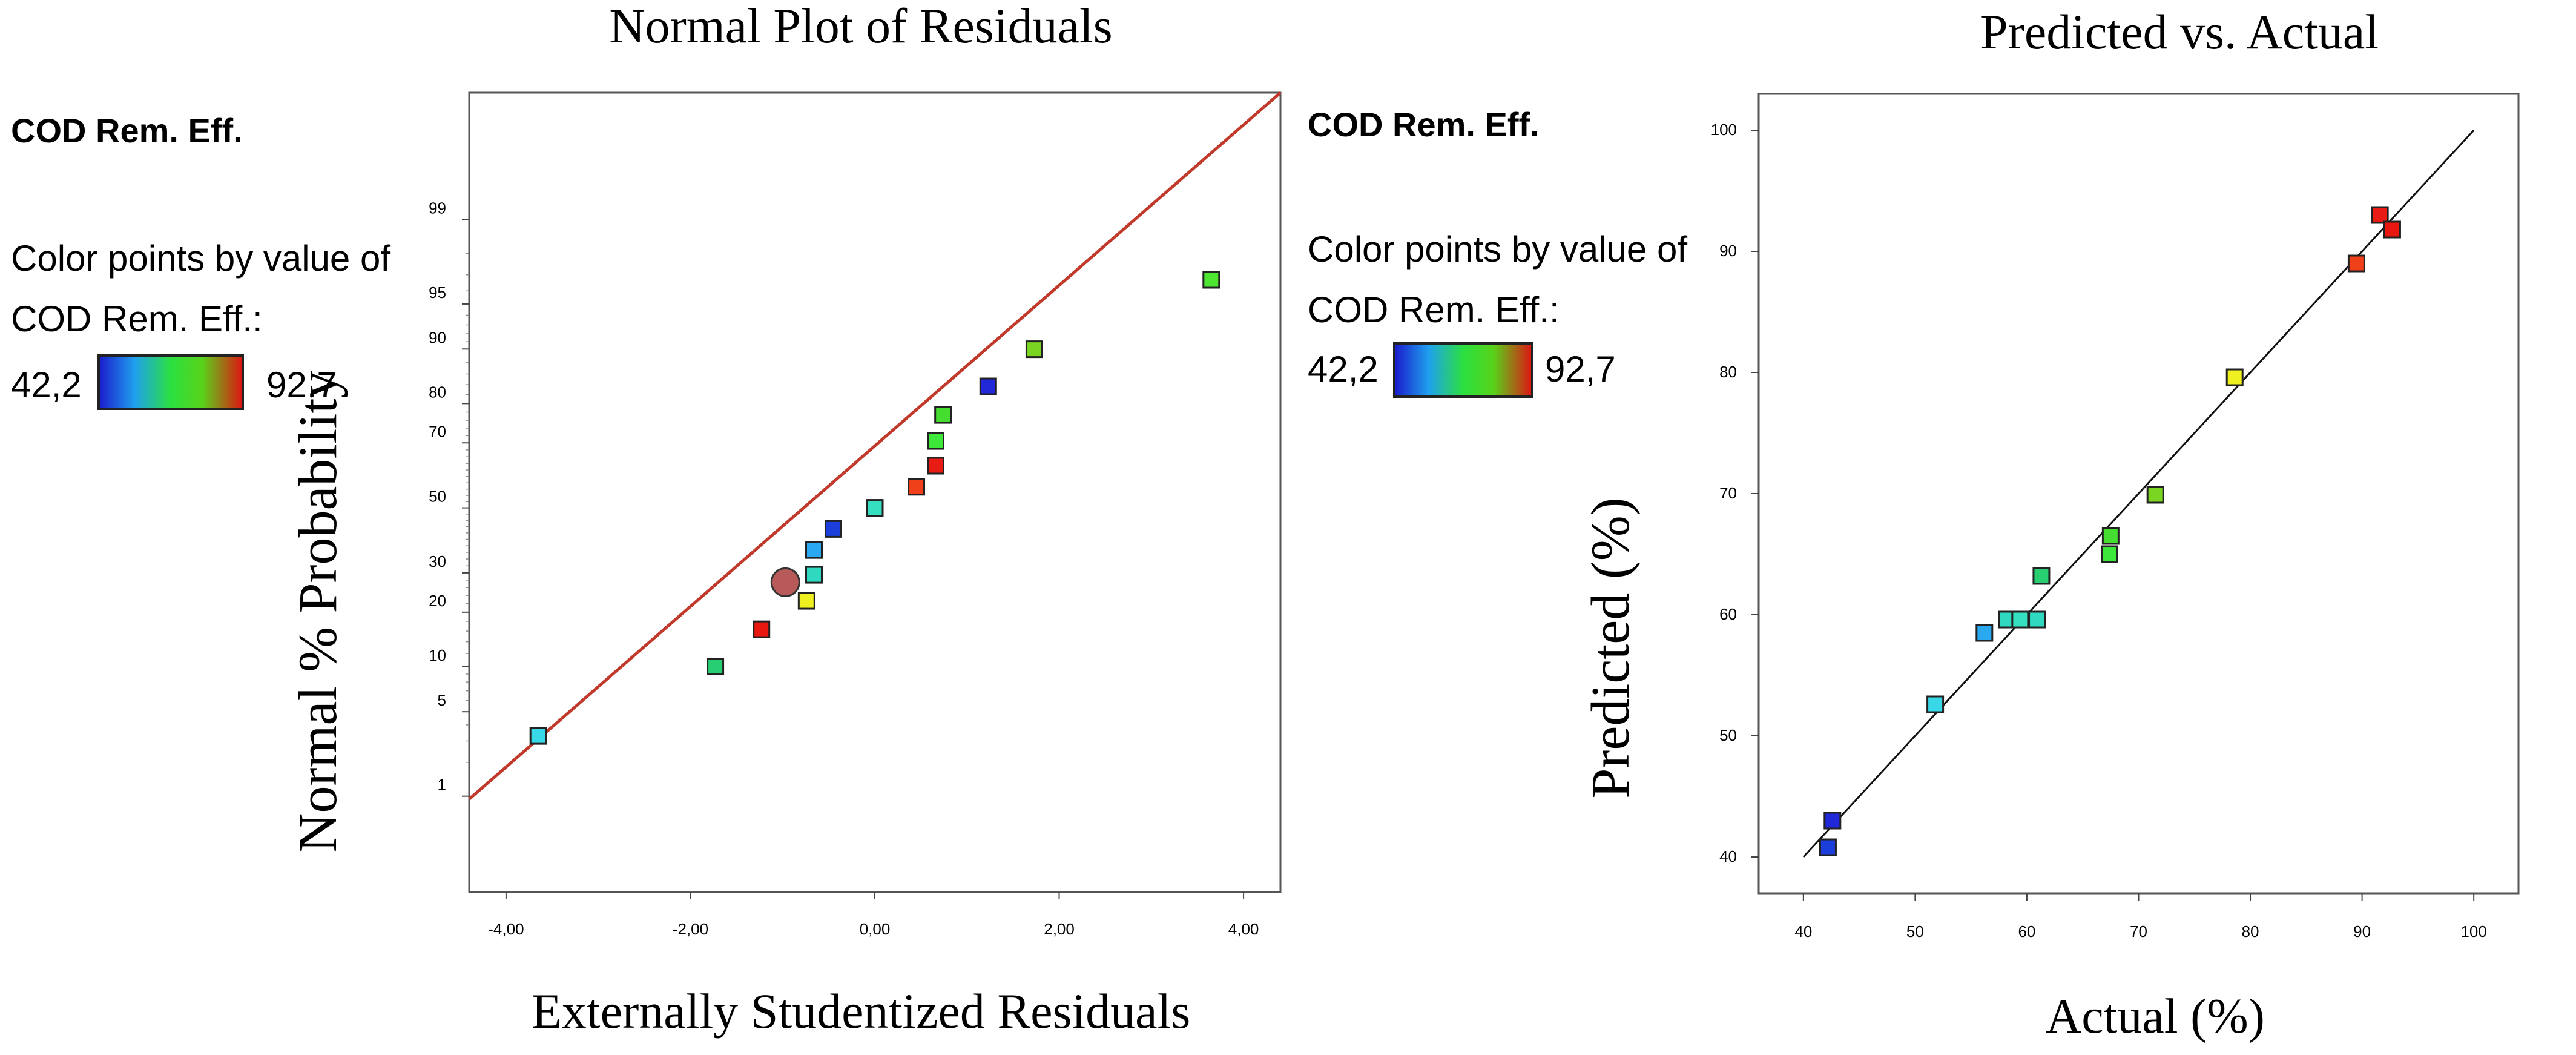 The image size is (2576, 1055). Describe the element at coordinates (442, 700) in the screenshot. I see `normal-y-tick-label: 5` at that location.